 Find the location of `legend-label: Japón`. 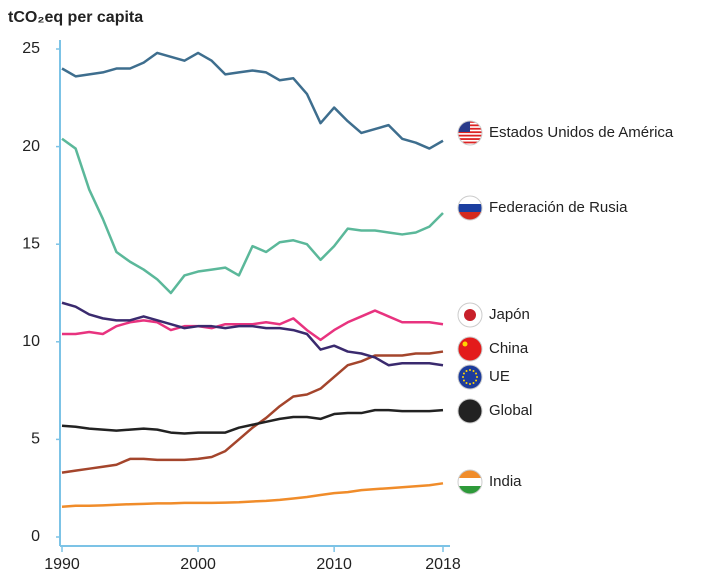

legend-label: Japón is located at coordinates (509, 314).